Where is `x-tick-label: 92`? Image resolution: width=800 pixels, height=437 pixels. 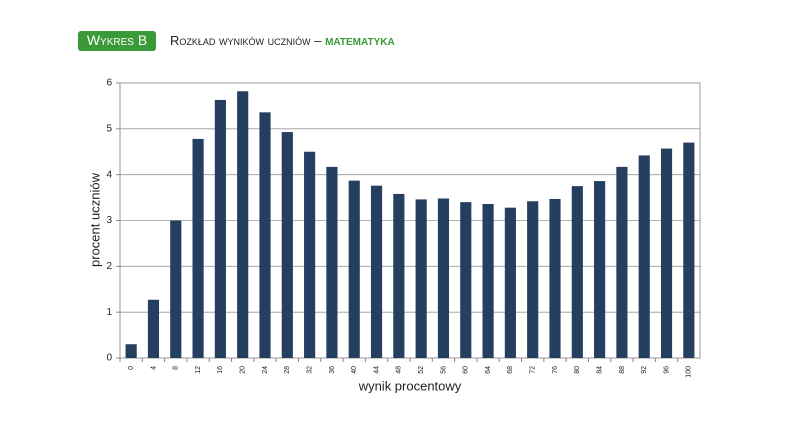 x-tick-label: 92 is located at coordinates (644, 370).